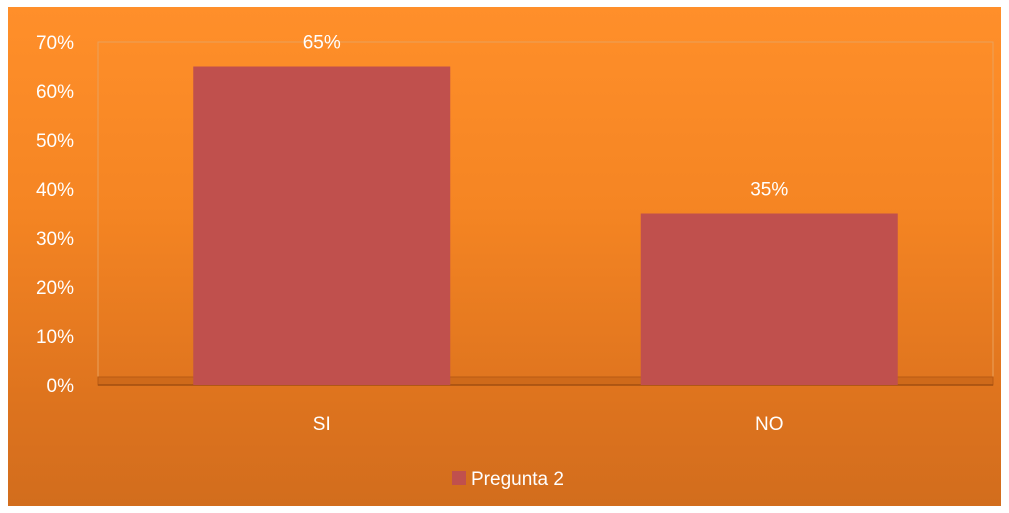  What do you see at coordinates (322, 43) in the screenshot?
I see `data-label: 65%` at bounding box center [322, 43].